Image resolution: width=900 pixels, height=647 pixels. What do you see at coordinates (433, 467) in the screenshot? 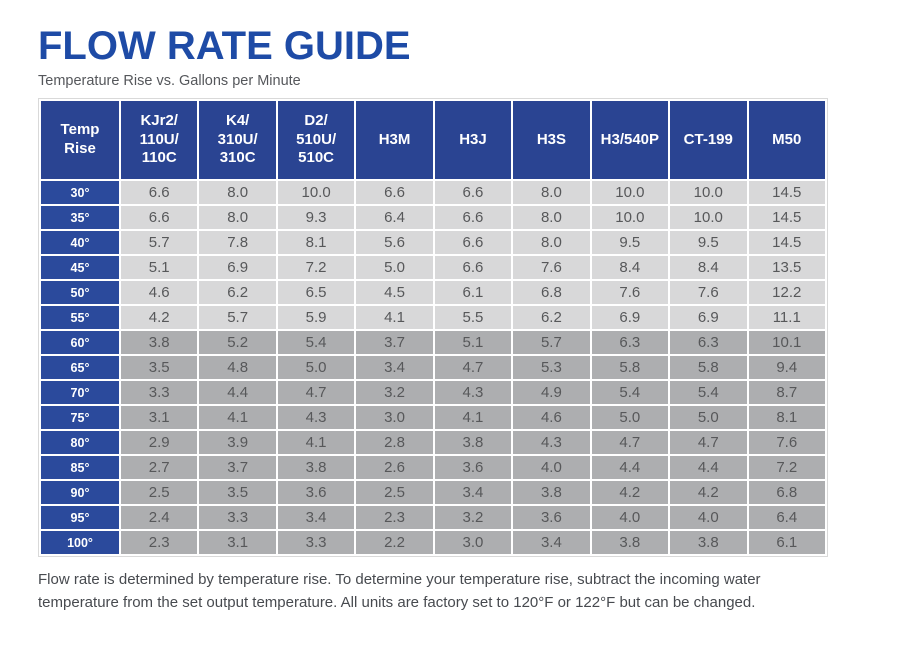
I see `table-row: 85° 2.7 3.7 3.8 2.6 3.6 4.0 4.4 4.4 7.2` at bounding box center [433, 467].